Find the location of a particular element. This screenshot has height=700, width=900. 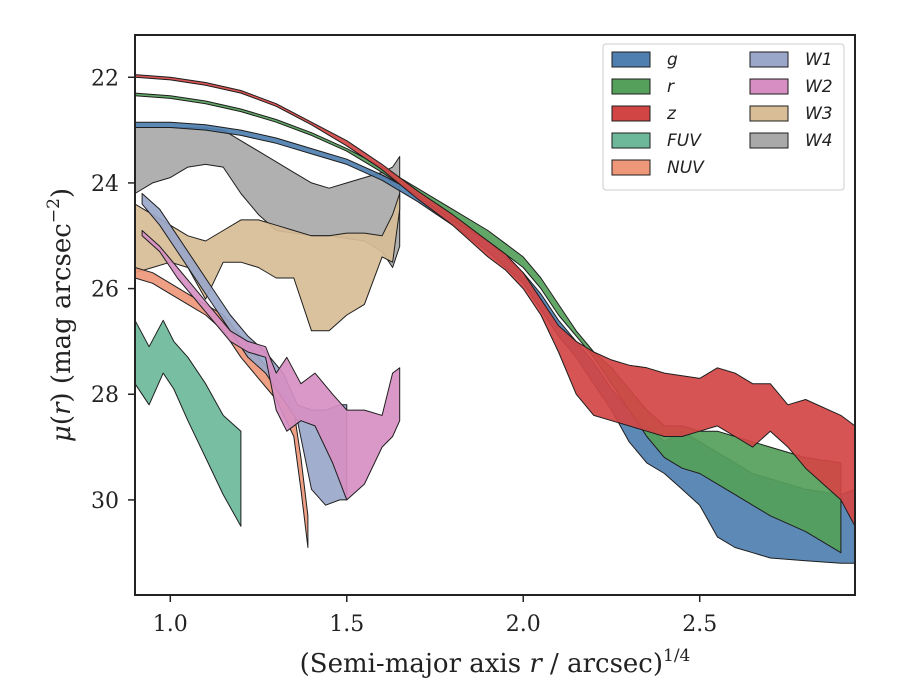

legend-swatch-w1 is located at coordinates (769, 59).